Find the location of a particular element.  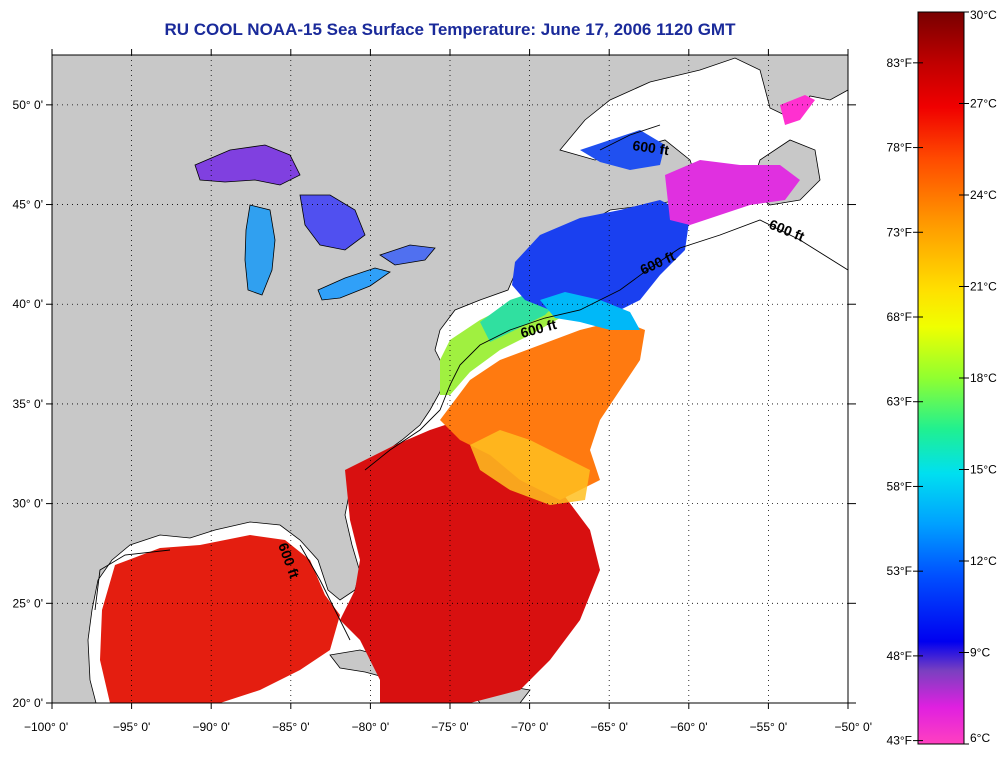

sst-gulf-st-lawrence is located at coordinates (732, 192).